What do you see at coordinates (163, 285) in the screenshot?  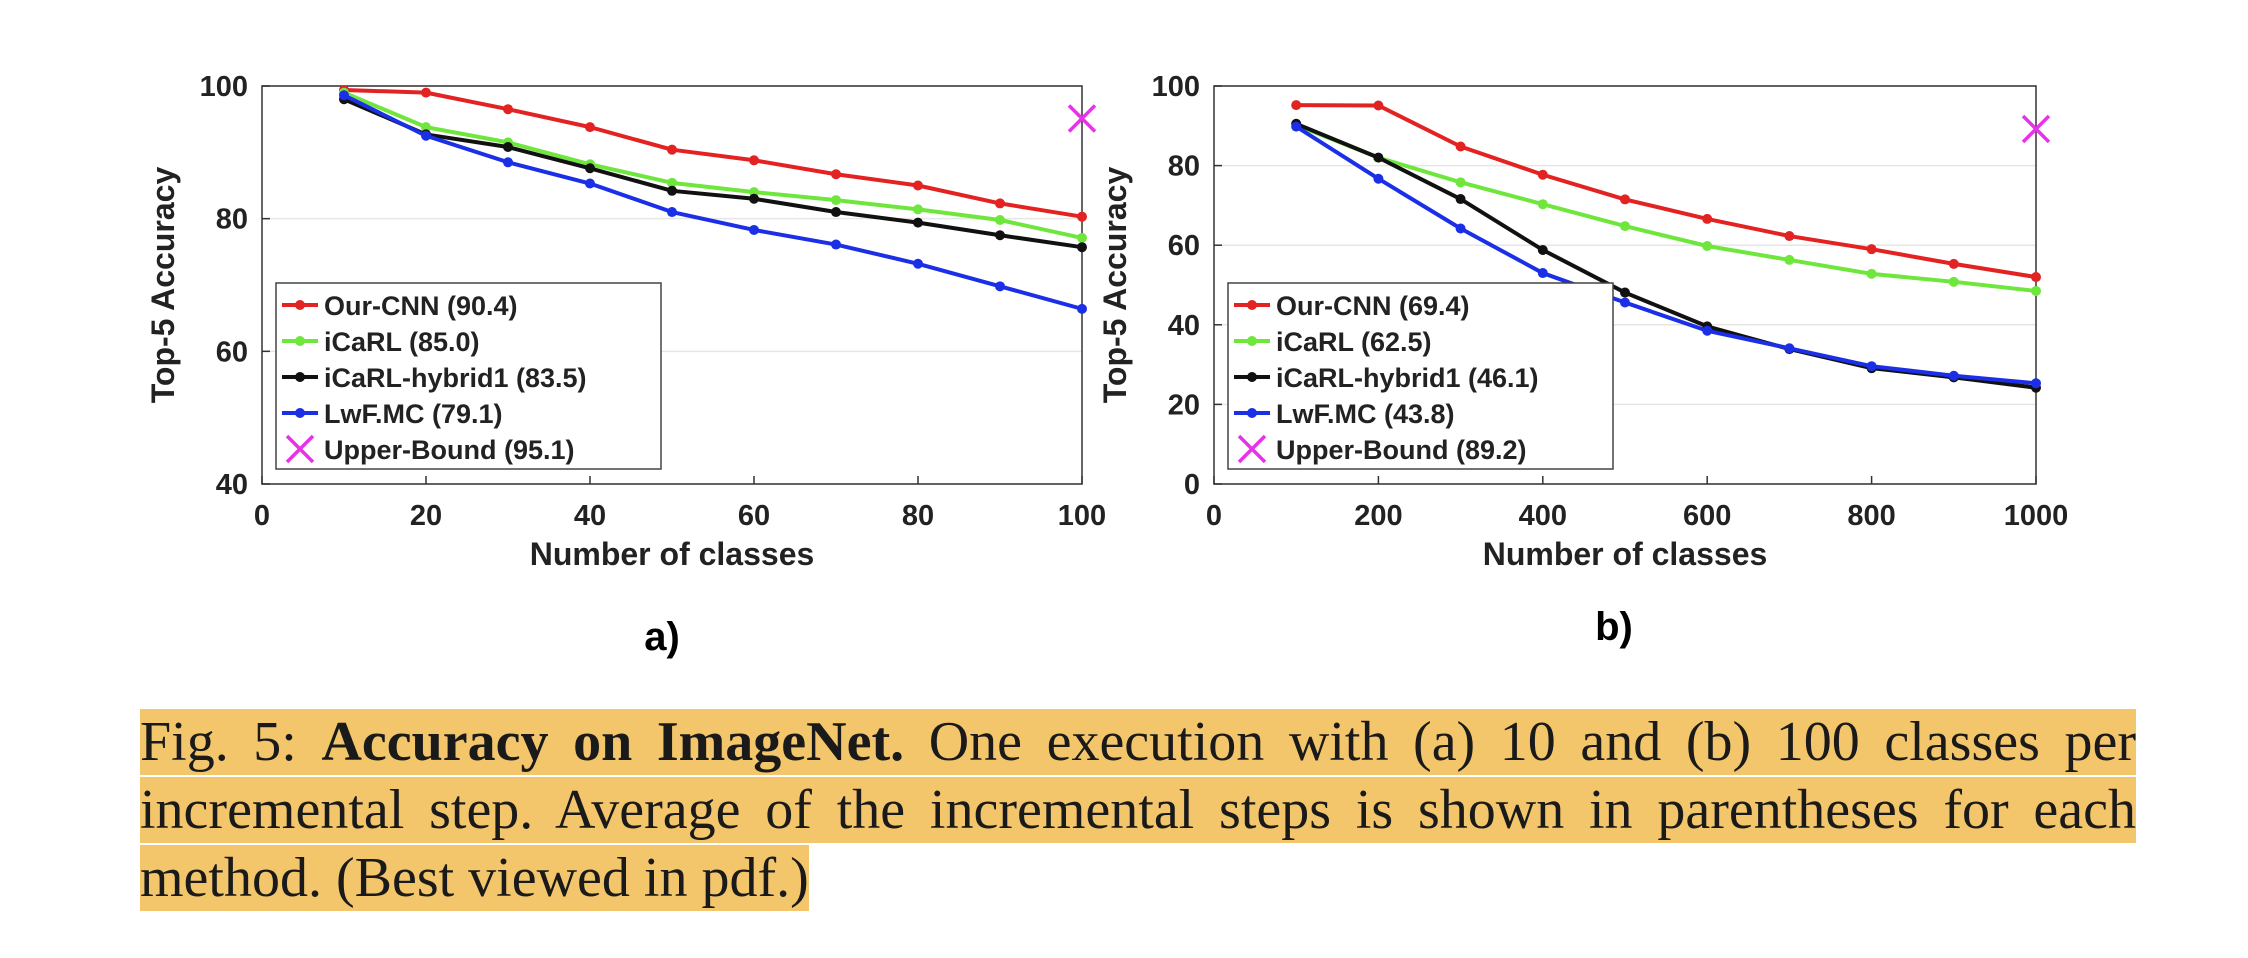 I see `y-axis-label: Top-5 Accuracy` at bounding box center [163, 285].